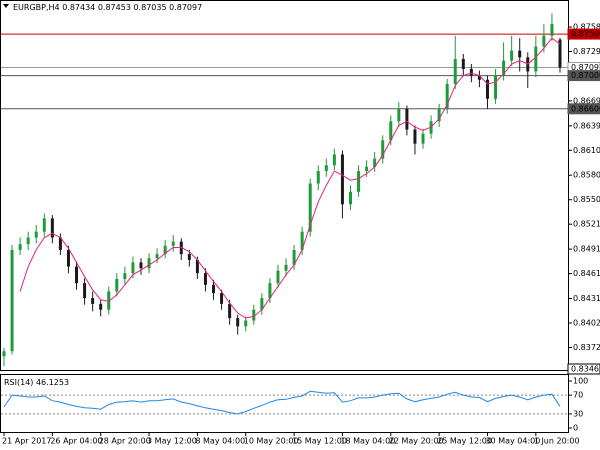  Describe the element at coordinates (416, 441) in the screenshot. I see `x-tick-label: 22 May 20:00` at that location.